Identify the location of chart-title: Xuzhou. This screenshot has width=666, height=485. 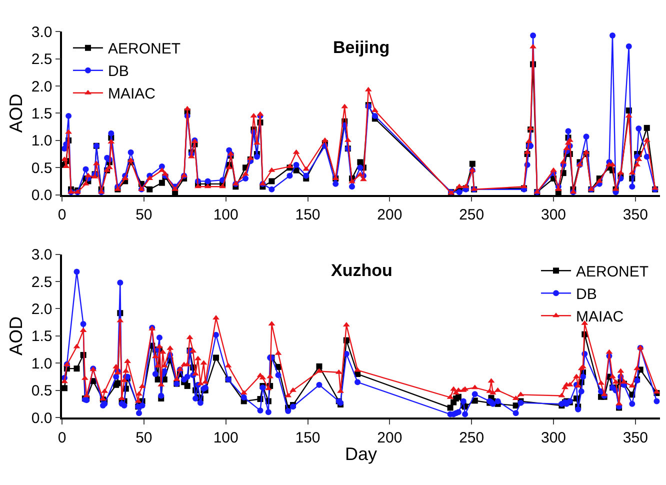
(361, 270).